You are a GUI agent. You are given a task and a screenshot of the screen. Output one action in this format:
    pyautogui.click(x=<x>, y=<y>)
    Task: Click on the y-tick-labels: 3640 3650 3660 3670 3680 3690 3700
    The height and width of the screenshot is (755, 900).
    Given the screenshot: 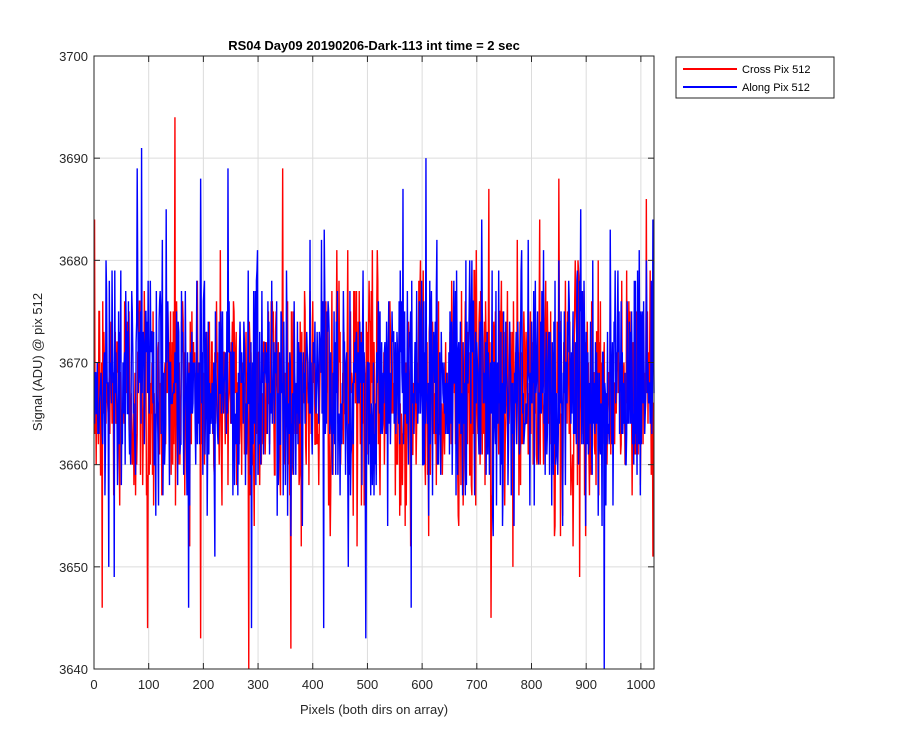 What is the action you would take?
    pyautogui.click(x=73, y=363)
    